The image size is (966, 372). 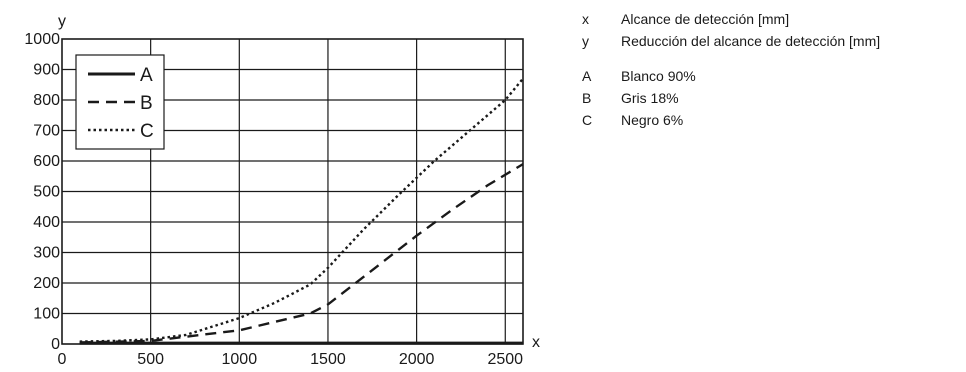 I want to click on y-tick-label: 400, so click(x=46, y=222).